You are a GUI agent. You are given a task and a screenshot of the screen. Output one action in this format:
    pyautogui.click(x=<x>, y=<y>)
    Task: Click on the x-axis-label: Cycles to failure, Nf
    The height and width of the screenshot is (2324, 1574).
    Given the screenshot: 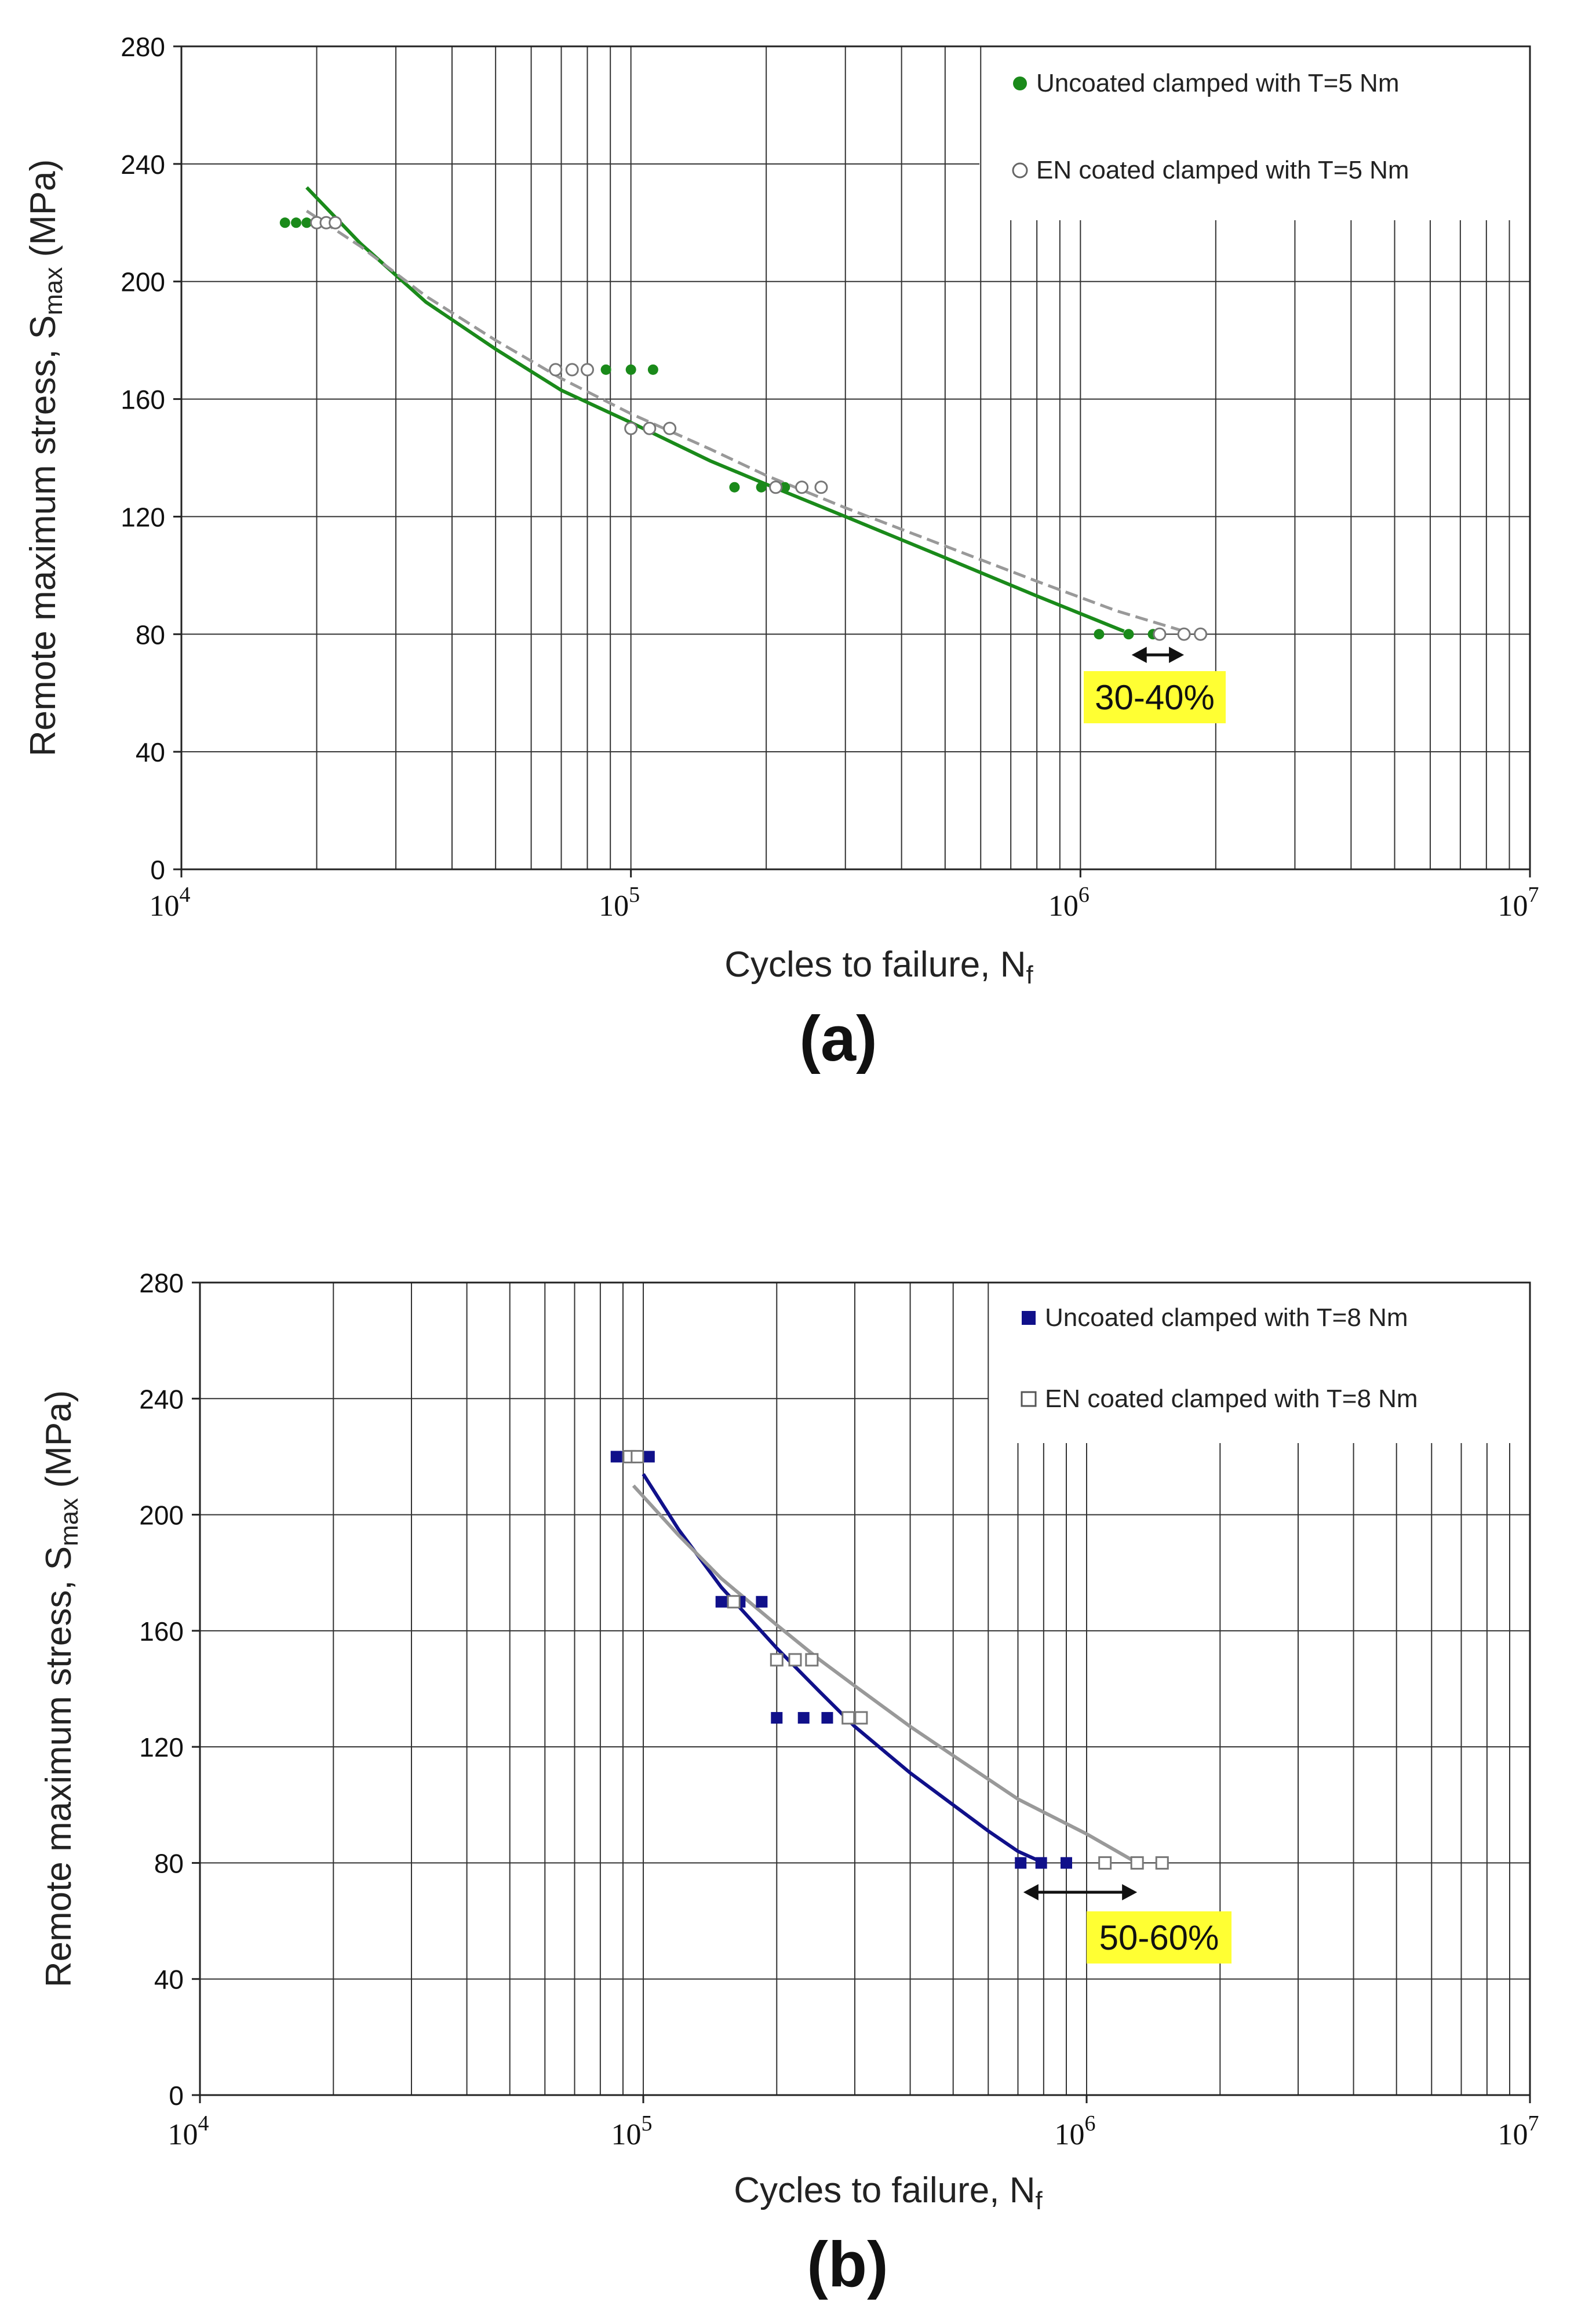 What is the action you would take?
    pyautogui.click(x=879, y=967)
    